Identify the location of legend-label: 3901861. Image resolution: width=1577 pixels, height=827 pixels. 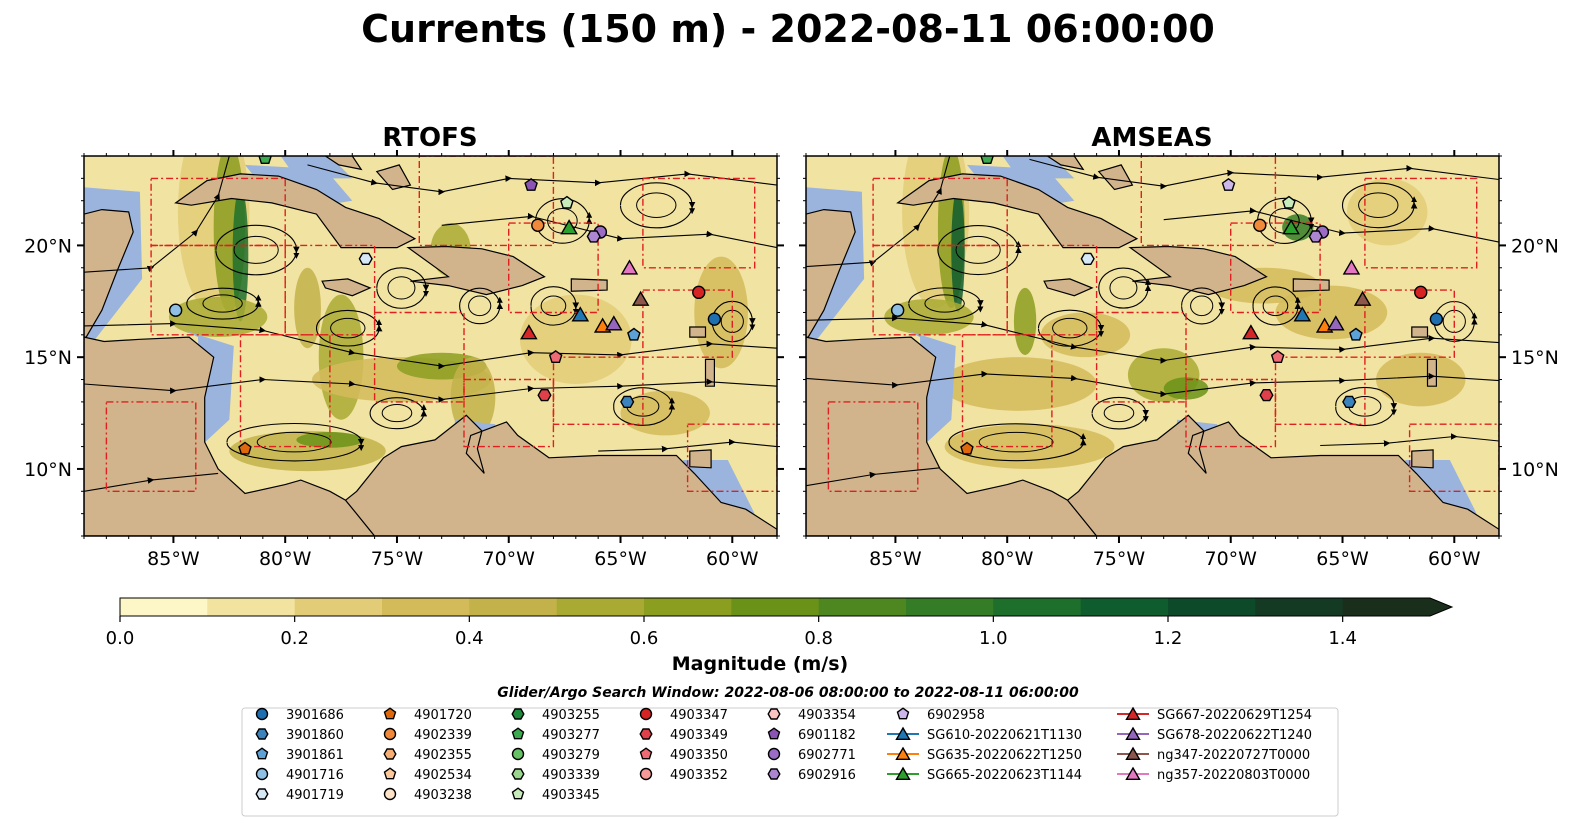
(315, 755).